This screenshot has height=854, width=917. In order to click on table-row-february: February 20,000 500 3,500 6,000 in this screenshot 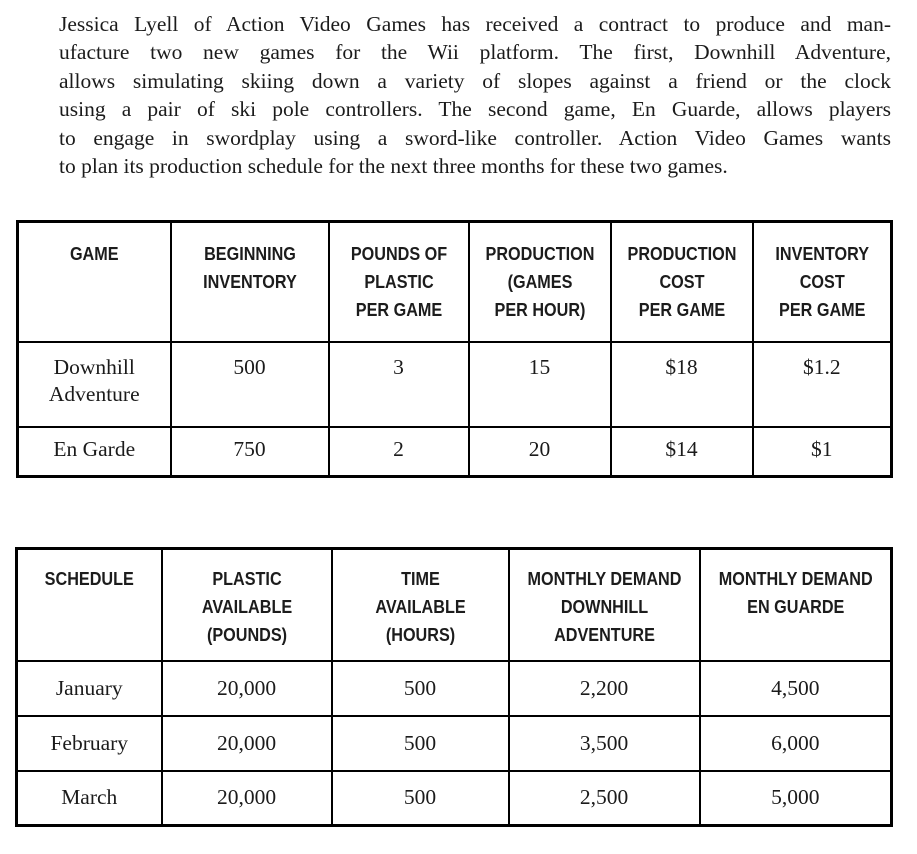, I will do `click(454, 743)`.